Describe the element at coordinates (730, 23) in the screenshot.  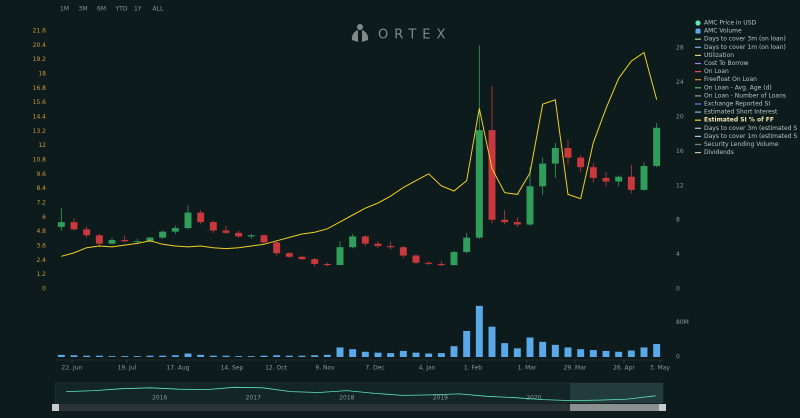
I see `legend-item: AMC Price in USD` at that location.